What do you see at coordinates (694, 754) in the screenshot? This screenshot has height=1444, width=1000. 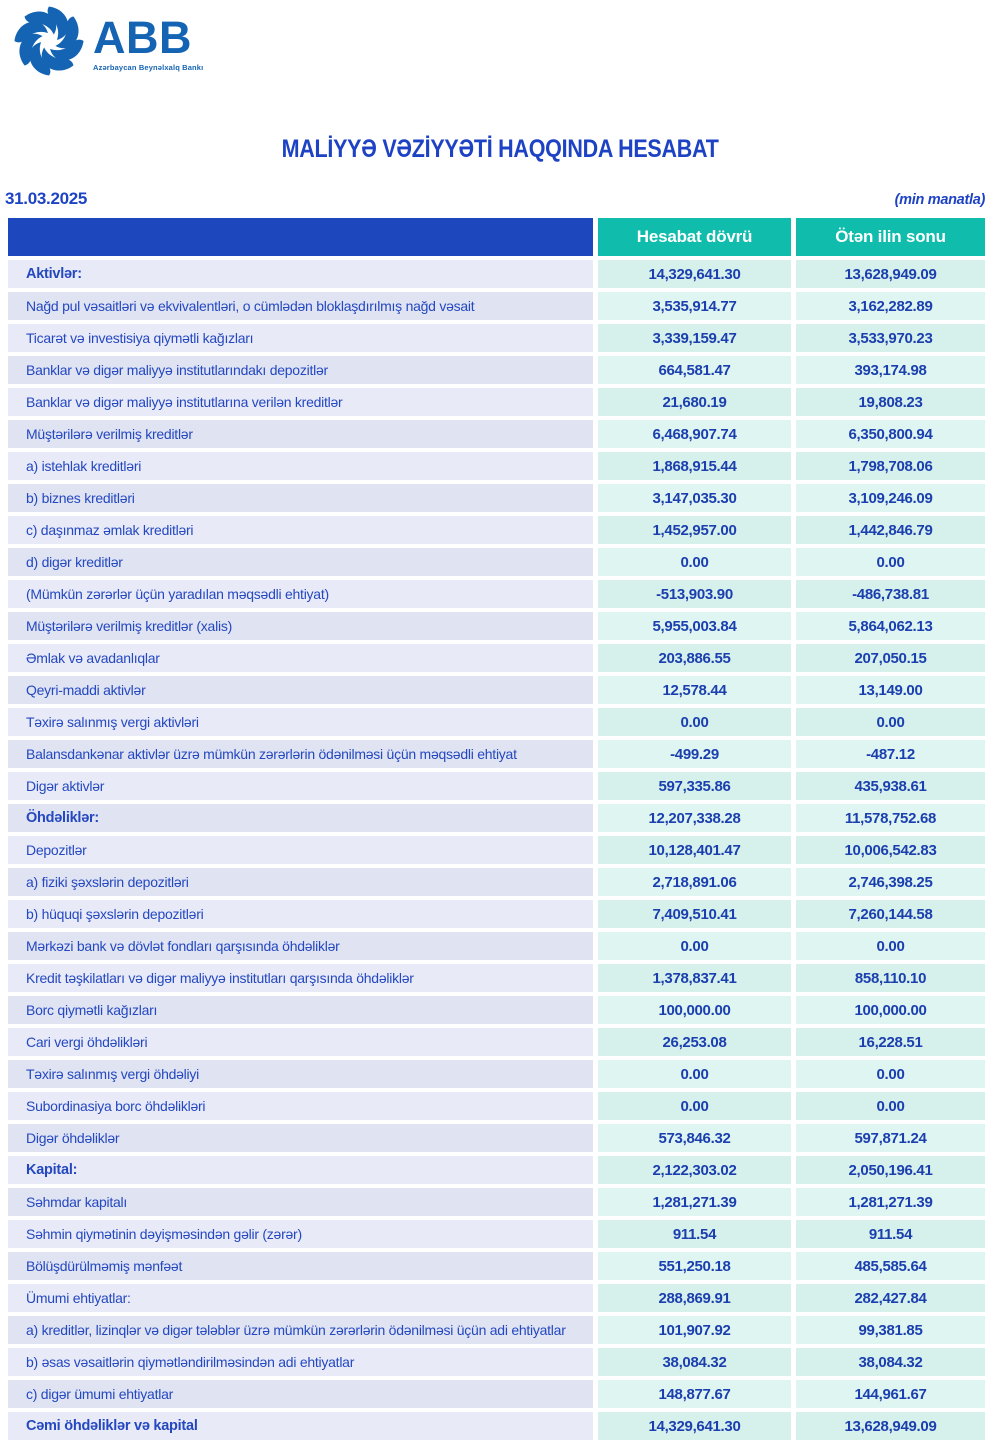 I see `row-value-current: -499.29` at bounding box center [694, 754].